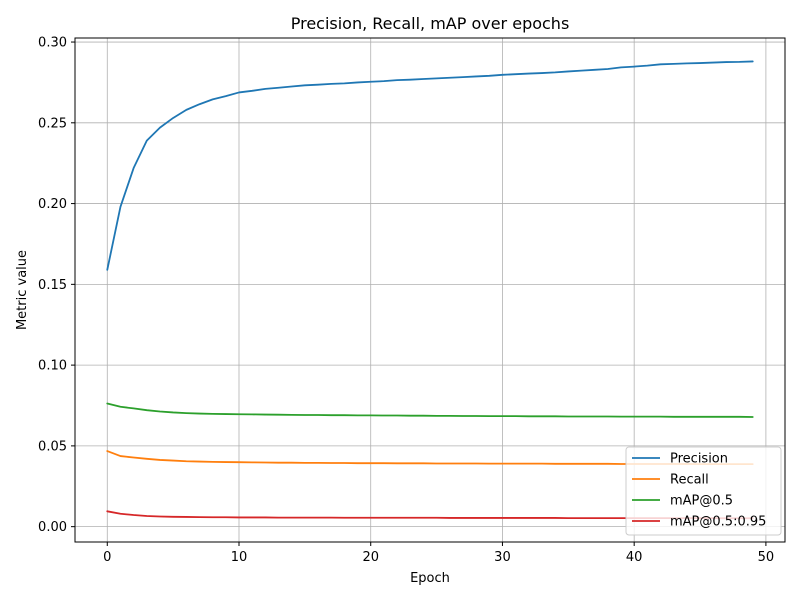 The width and height of the screenshot is (800, 600). What do you see at coordinates (430, 23) in the screenshot?
I see `chart-title: Precision, Recall, mAP over epochs` at bounding box center [430, 23].